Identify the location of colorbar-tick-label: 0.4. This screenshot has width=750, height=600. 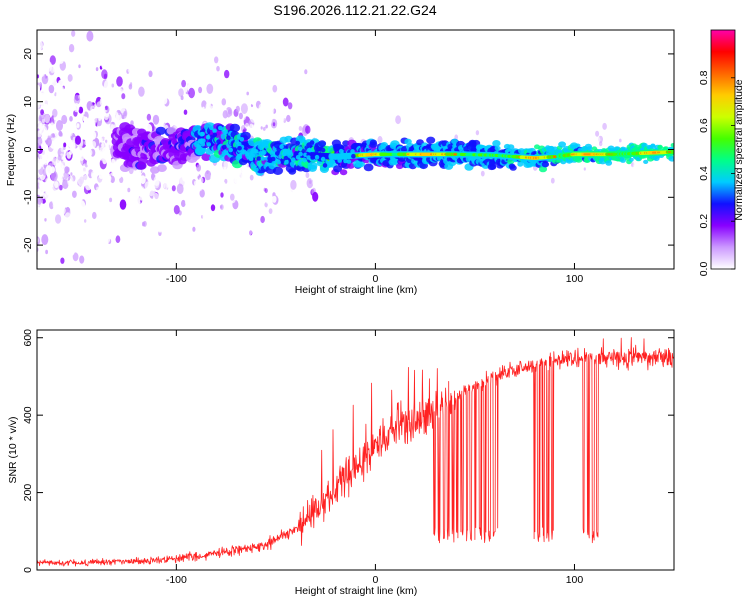
(704, 173).